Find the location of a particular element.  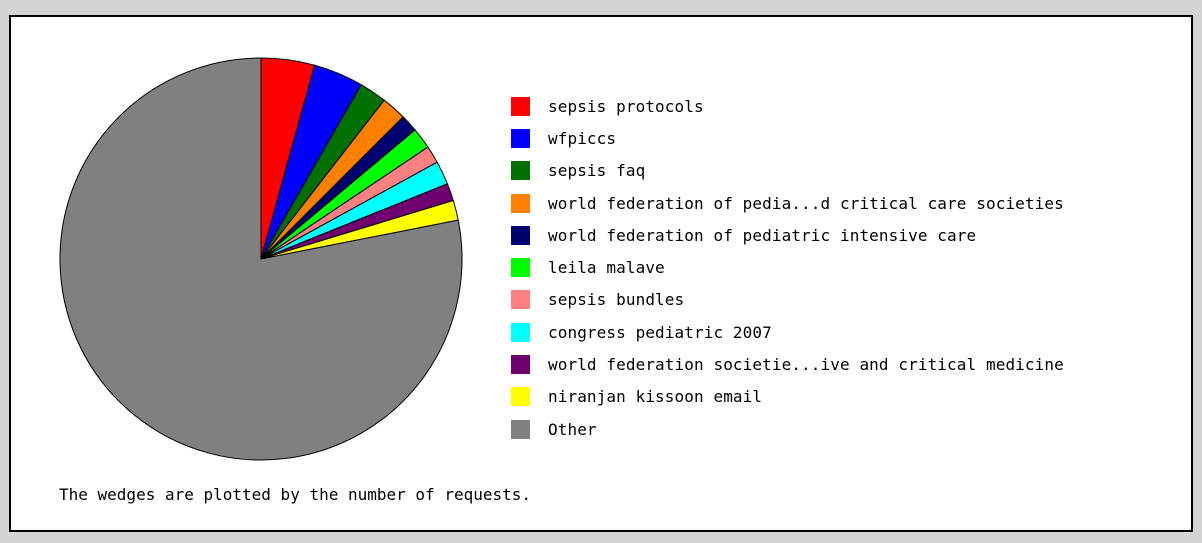

legend-item-9: niranjan kissoon email is located at coordinates (787, 397).